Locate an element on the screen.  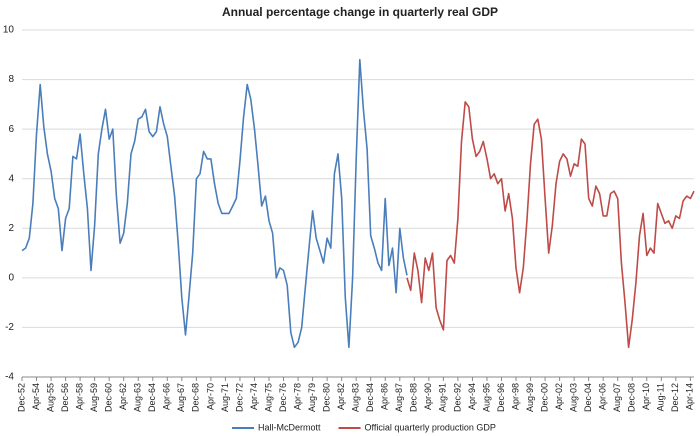
x-tick-label: Aug-91 is located at coordinates (443, 397).